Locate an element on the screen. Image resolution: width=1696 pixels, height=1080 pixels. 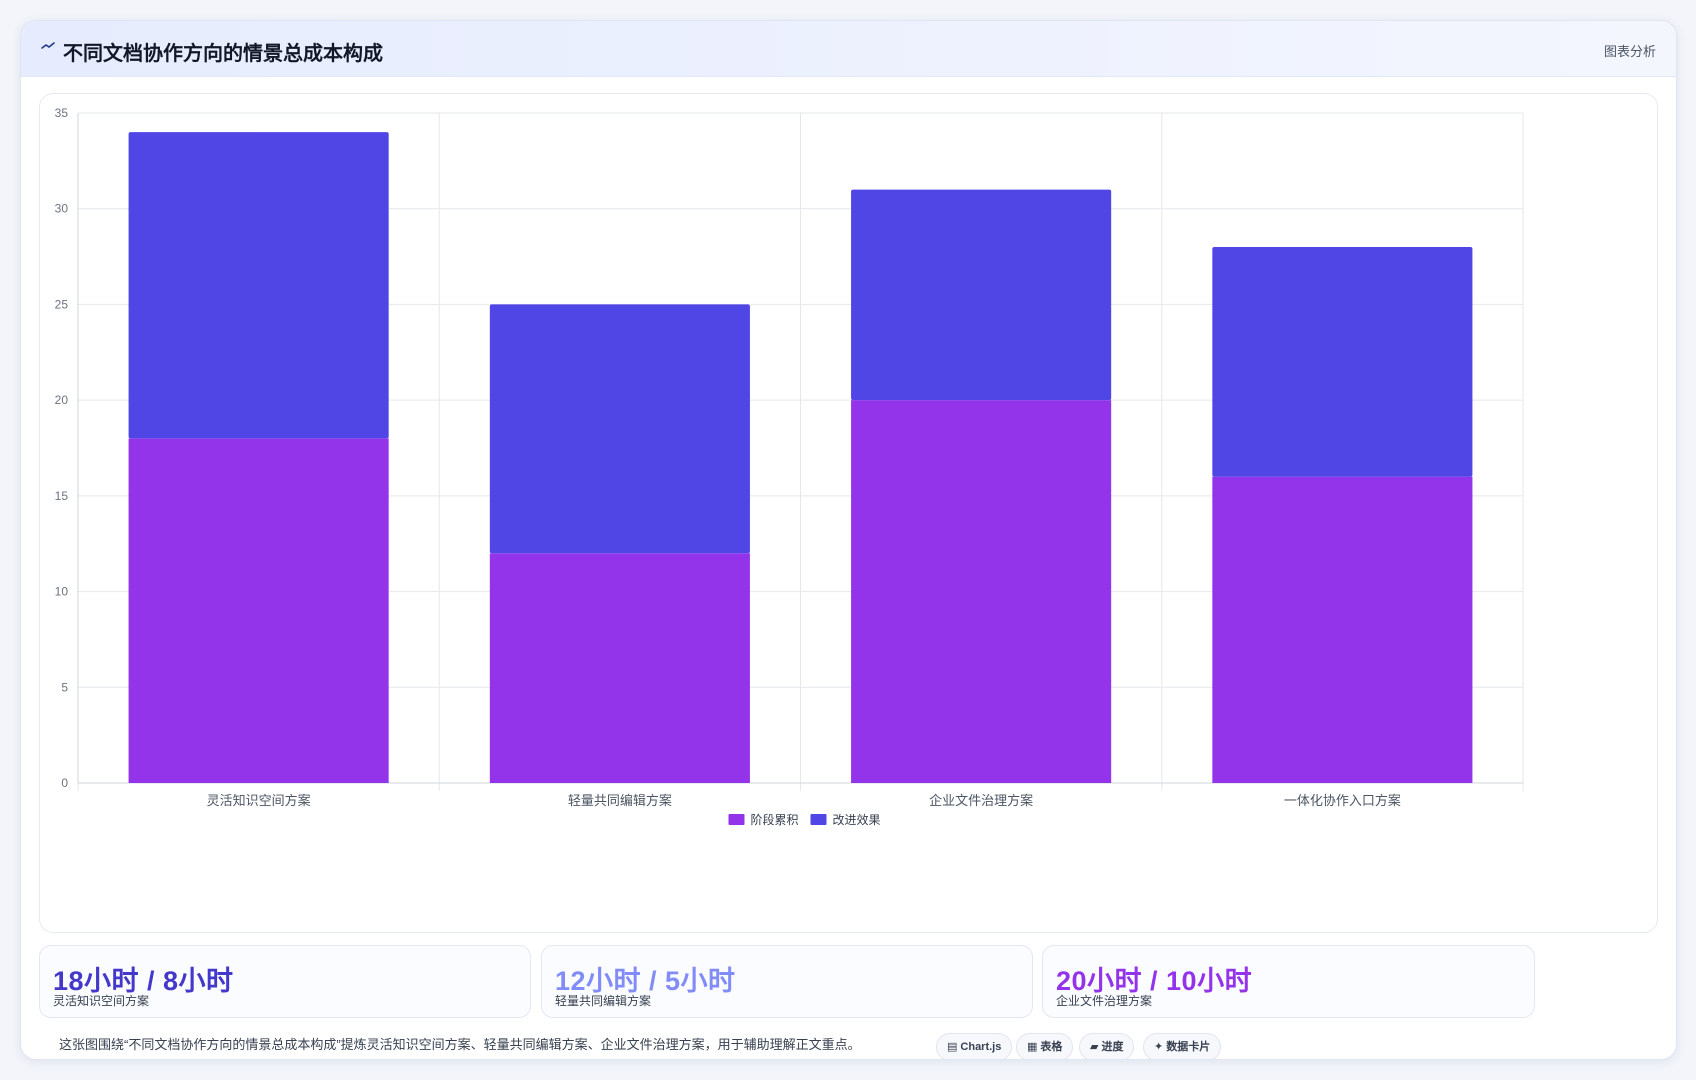
card-header: 不同文档协作方向的情景总成本构成 图表分析 is located at coordinates (848, 49).